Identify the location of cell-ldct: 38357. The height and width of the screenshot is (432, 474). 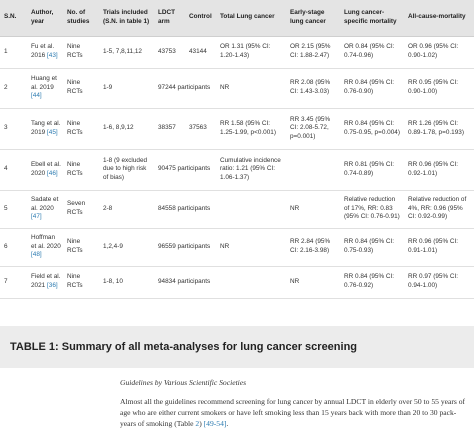
(169, 129).